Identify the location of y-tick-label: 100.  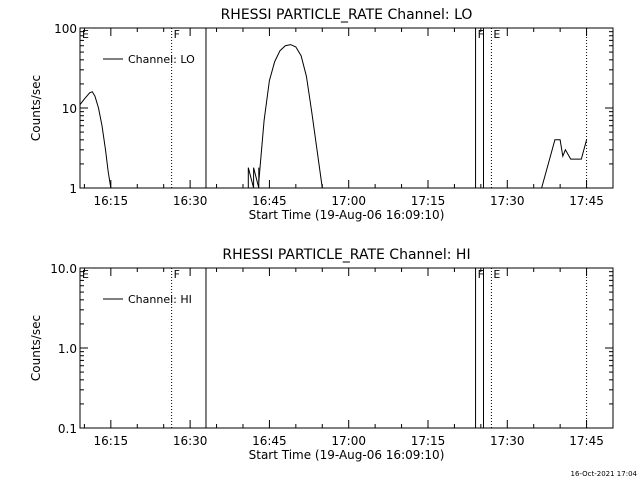
(65, 29).